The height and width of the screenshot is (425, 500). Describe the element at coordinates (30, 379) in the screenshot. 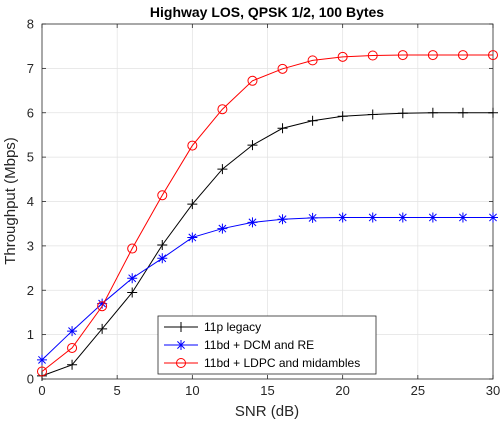

I see `y-tick-label: 0` at that location.